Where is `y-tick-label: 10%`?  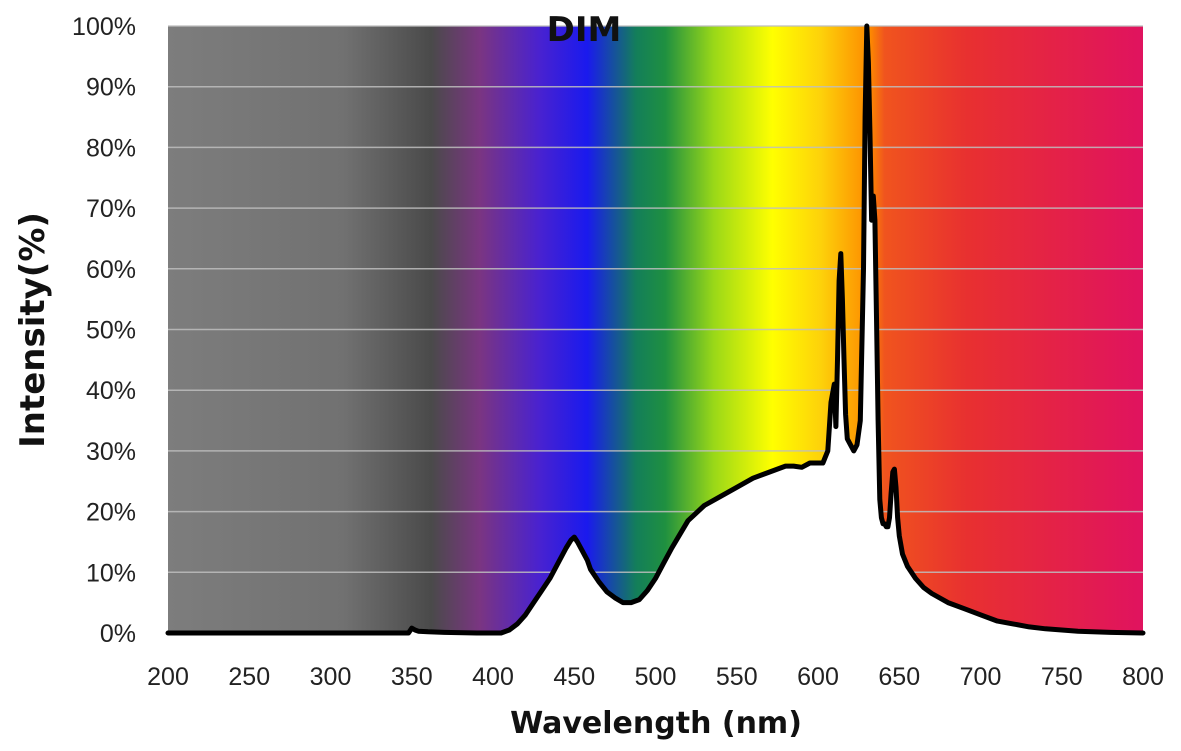
y-tick-label: 10% is located at coordinates (111, 573).